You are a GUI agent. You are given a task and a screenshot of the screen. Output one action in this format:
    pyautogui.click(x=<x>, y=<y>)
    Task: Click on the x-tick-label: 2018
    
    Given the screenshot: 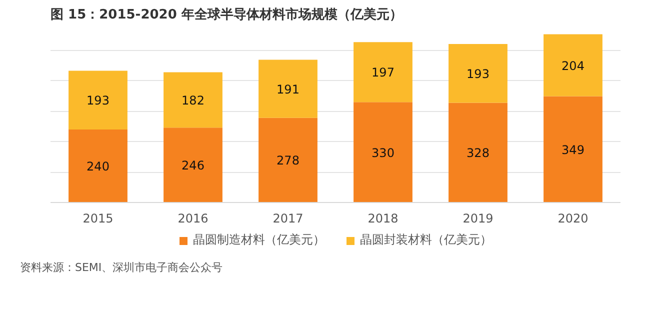 What is the action you would take?
    pyautogui.click(x=383, y=219)
    